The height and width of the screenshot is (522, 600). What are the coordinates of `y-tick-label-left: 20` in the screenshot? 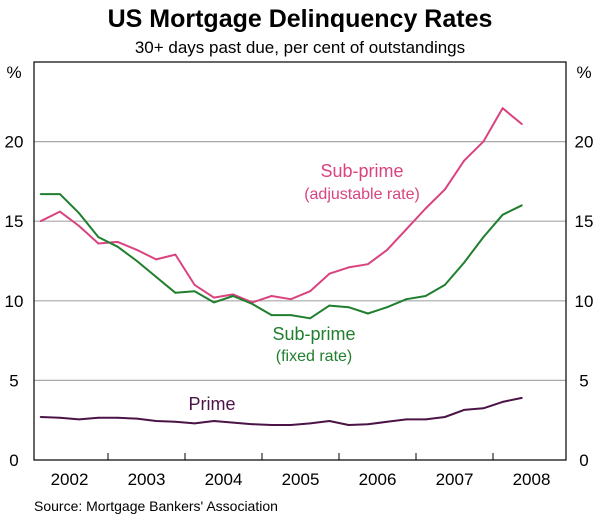 It's located at (14, 142).